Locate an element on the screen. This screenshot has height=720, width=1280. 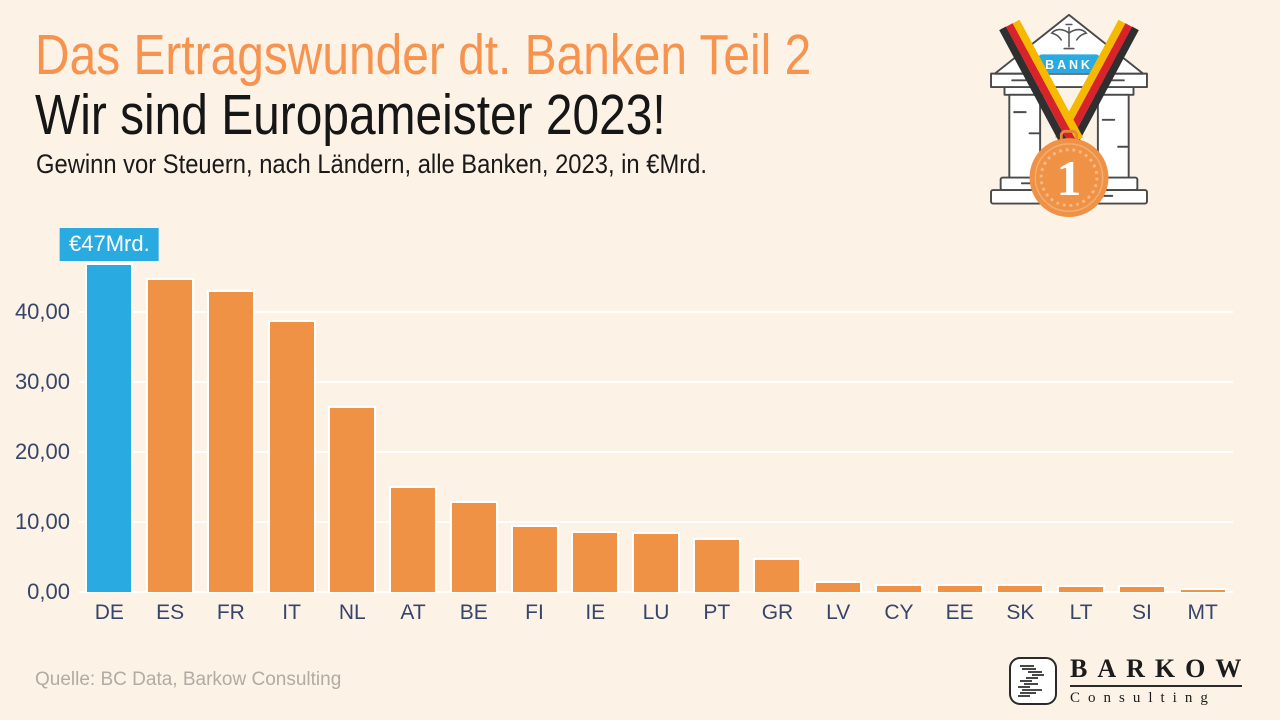
x-tick-label-nl: NL is located at coordinates (352, 612).